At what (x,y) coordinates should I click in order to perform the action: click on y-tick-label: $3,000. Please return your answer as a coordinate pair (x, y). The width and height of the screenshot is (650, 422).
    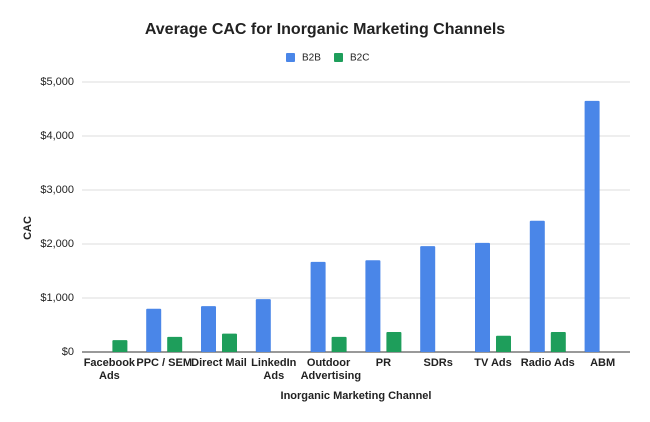
    Looking at the image, I should click on (57, 190).